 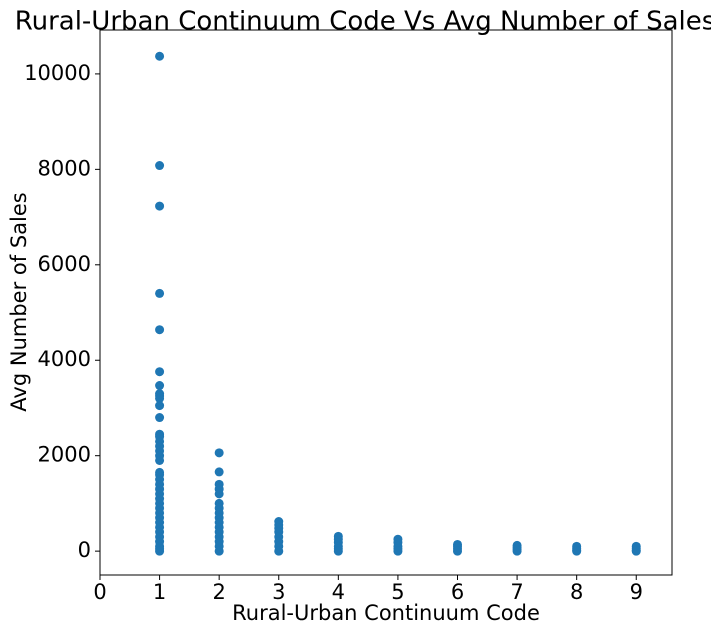 I want to click on y-tick-label: 8000, so click(x=64, y=168).